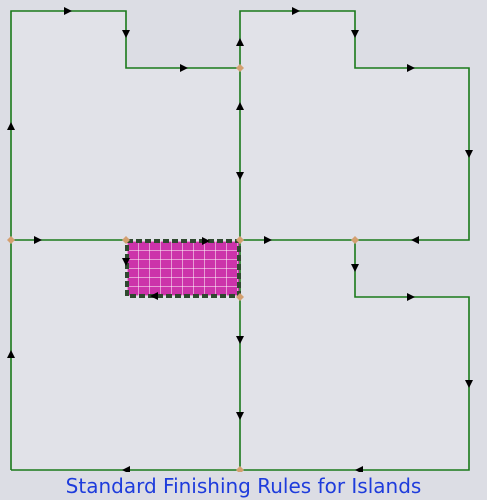 The height and width of the screenshot is (500, 487). I want to click on island, so click(183, 268).